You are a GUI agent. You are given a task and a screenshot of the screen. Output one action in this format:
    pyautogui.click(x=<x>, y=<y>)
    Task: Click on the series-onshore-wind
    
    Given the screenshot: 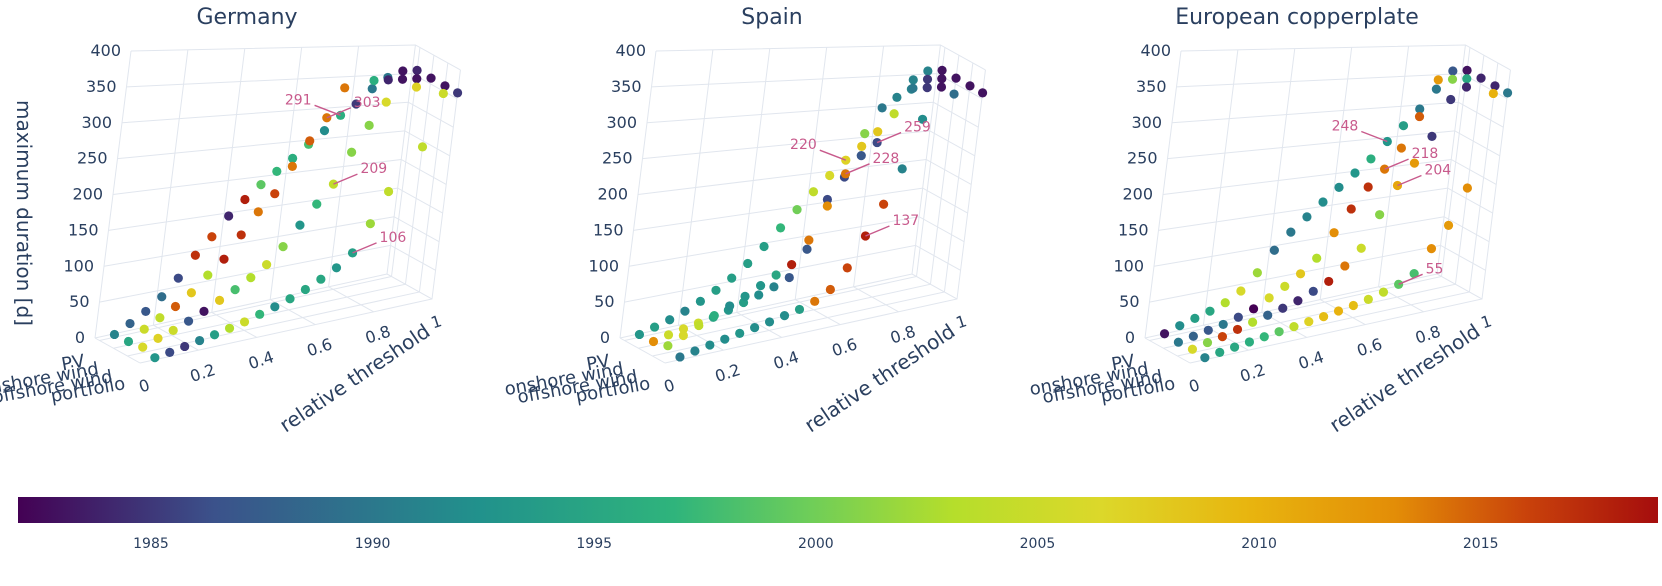 What is the action you would take?
    pyautogui.click(x=279, y=210)
    